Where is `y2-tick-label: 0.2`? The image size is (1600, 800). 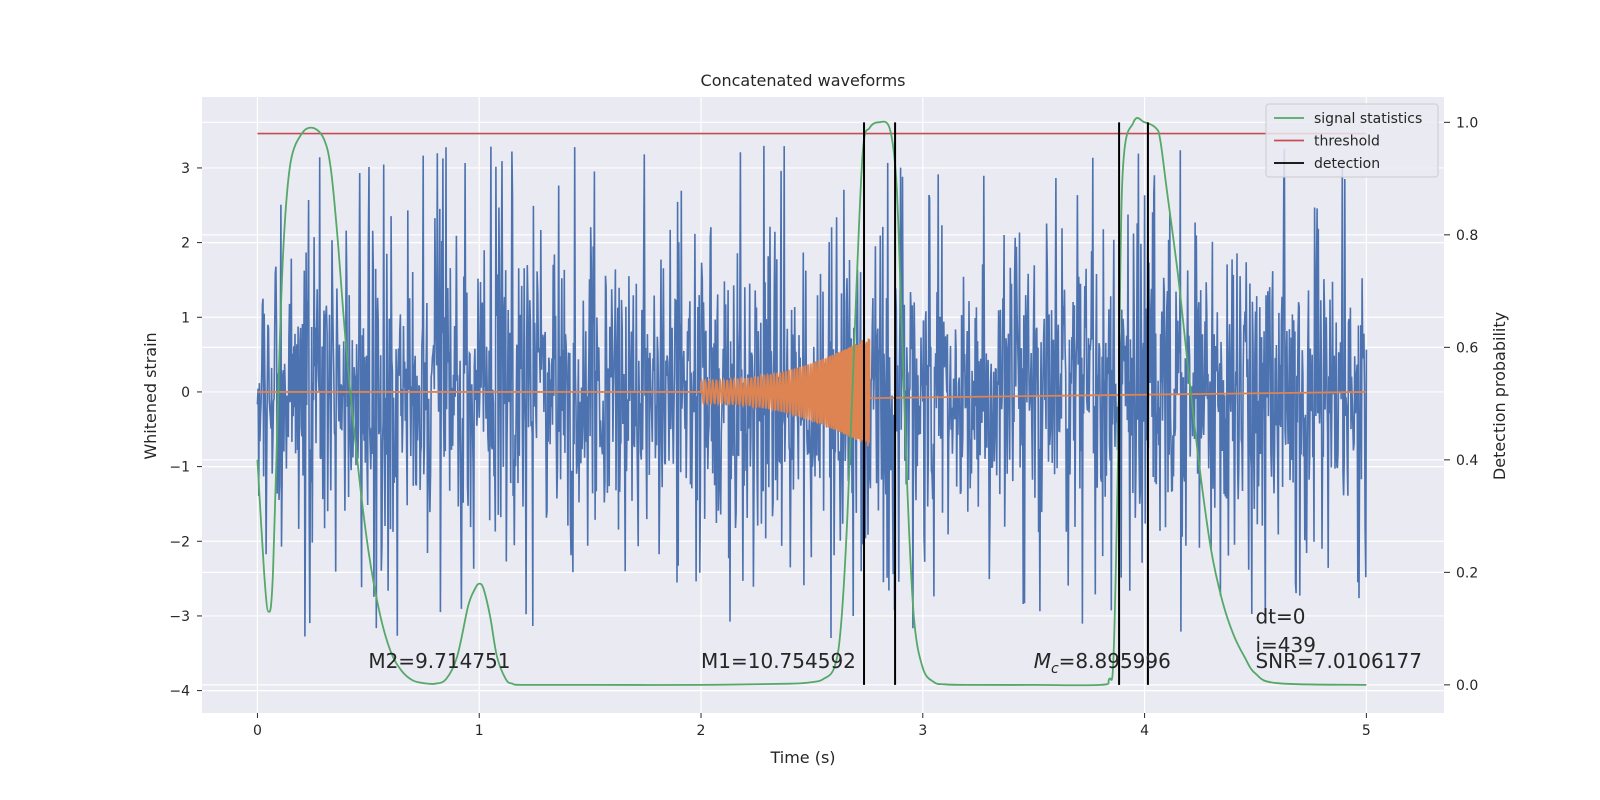
y2-tick-label: 0.2 is located at coordinates (1467, 573).